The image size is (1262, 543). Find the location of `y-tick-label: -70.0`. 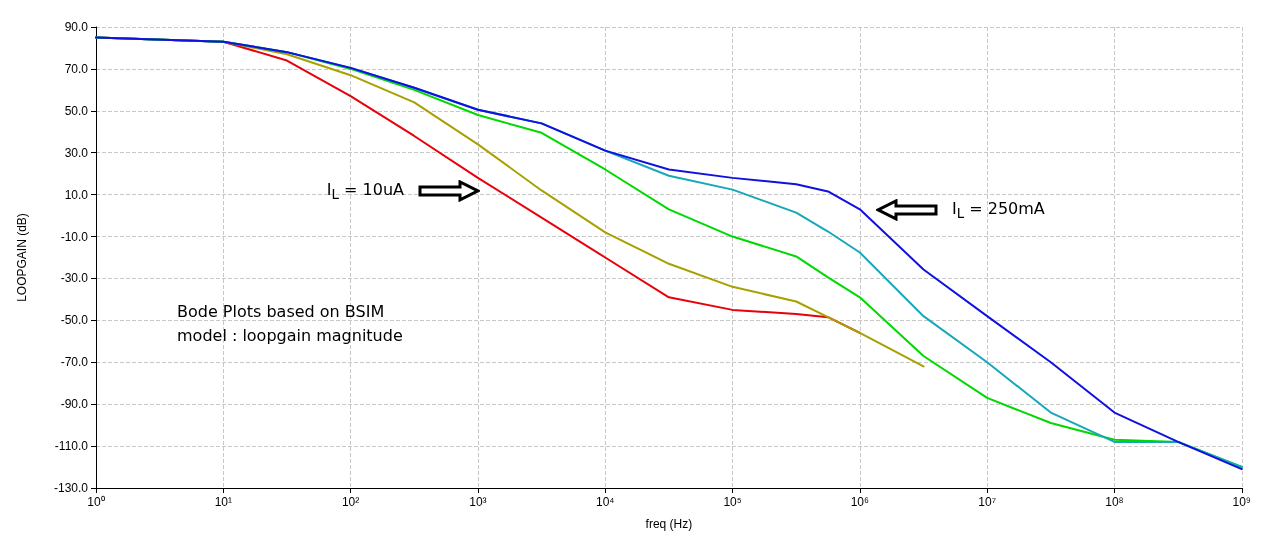

y-tick-label: -70.0 is located at coordinates (74, 362).